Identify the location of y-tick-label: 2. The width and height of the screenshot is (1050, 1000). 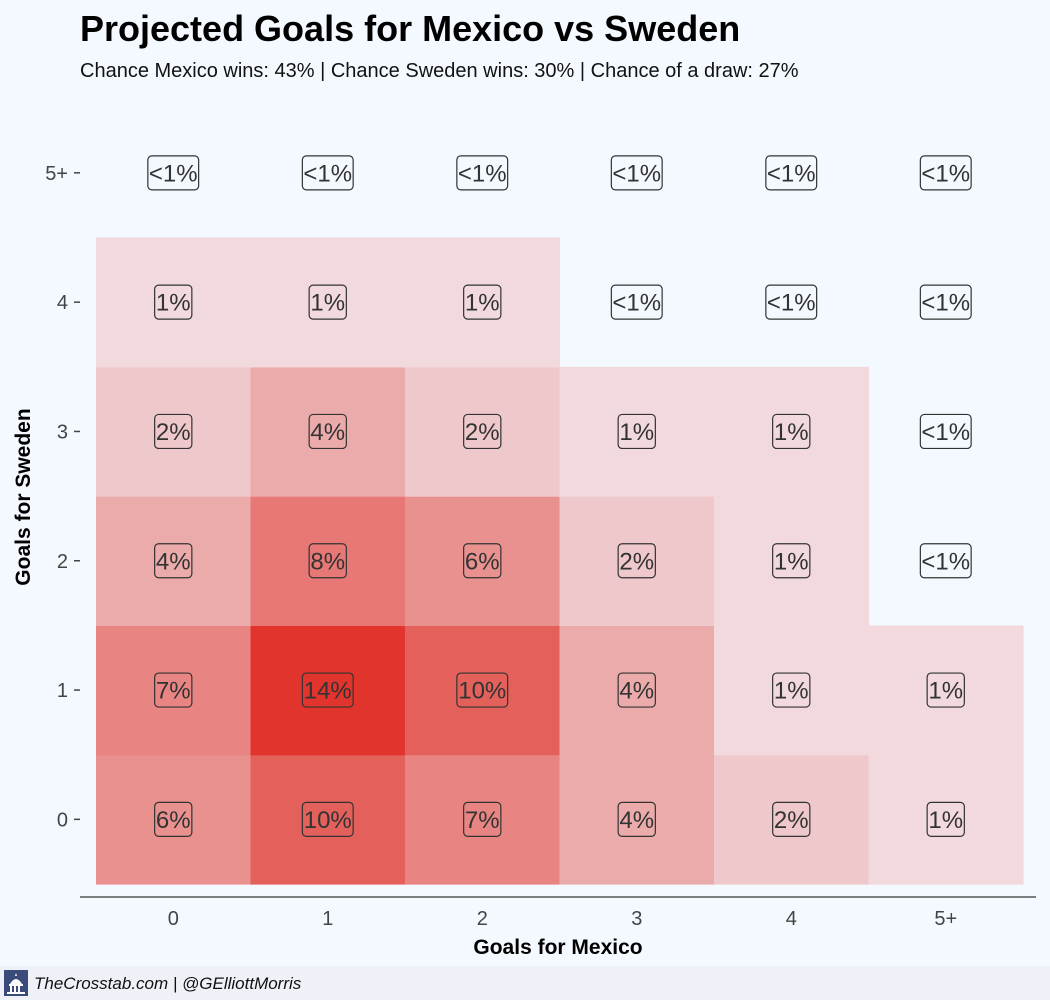
(62, 562).